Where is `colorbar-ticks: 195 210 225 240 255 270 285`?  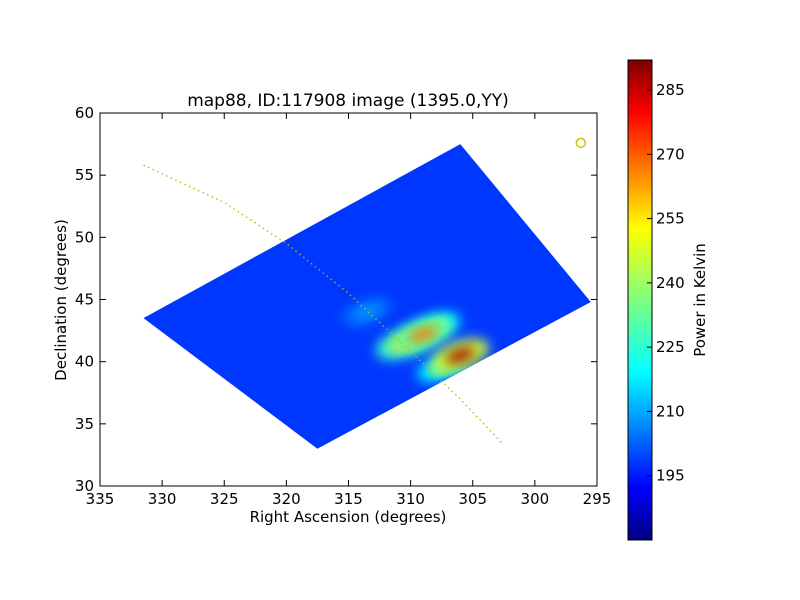
colorbar-ticks: 195 210 225 240 255 270 285 is located at coordinates (666, 283).